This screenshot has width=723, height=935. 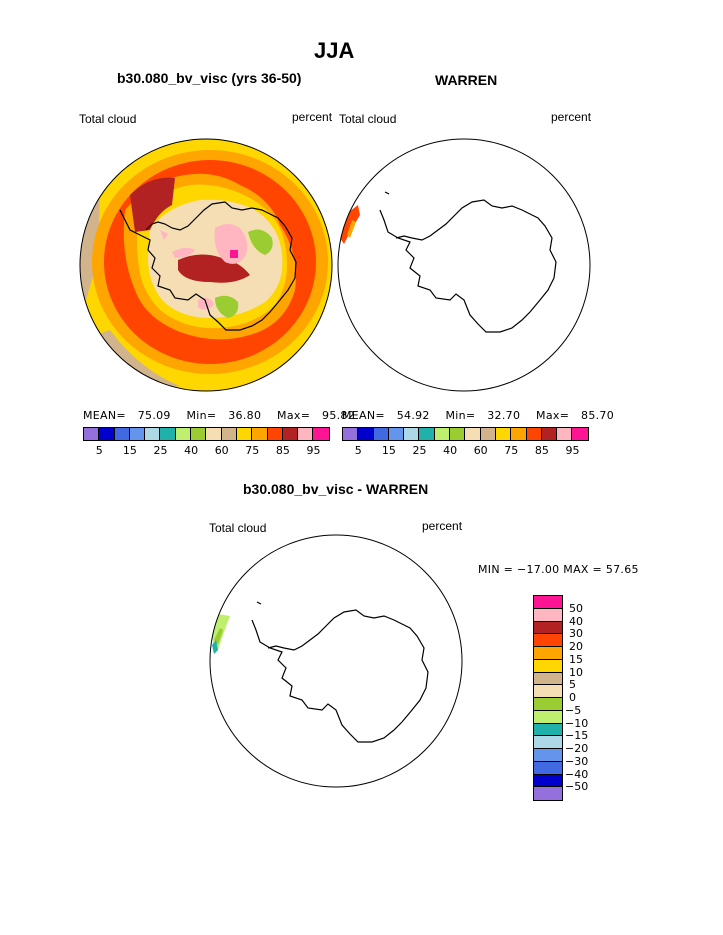 I want to click on colorbar-tick-label: 0, so click(x=572, y=697).